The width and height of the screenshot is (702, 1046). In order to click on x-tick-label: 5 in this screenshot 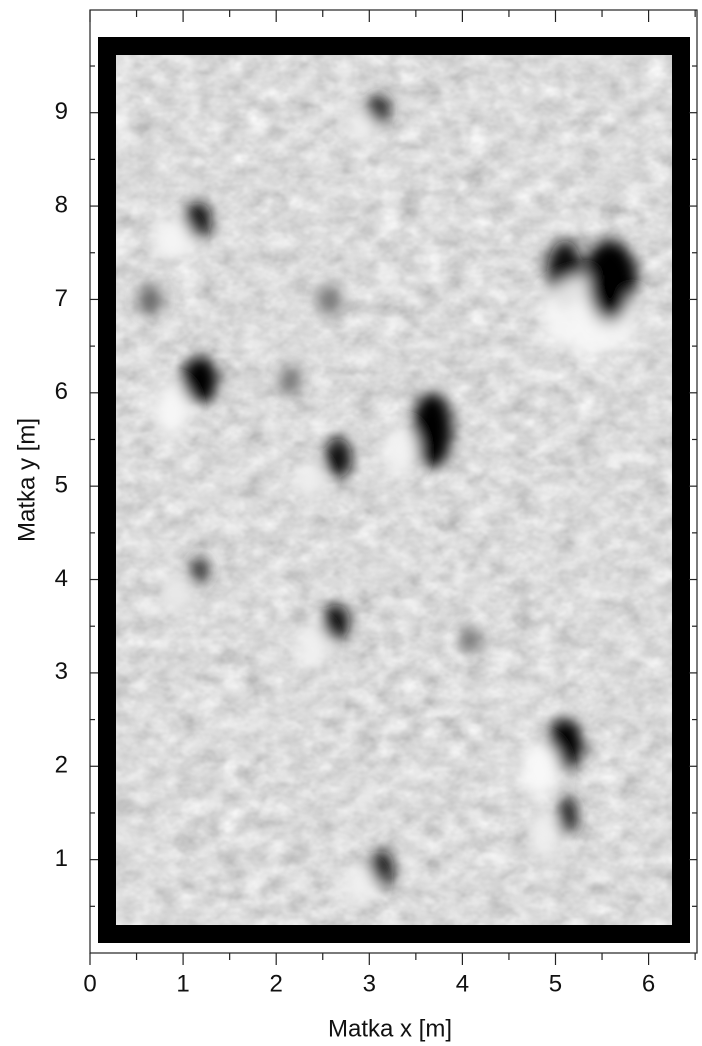, I will do `click(555, 983)`.